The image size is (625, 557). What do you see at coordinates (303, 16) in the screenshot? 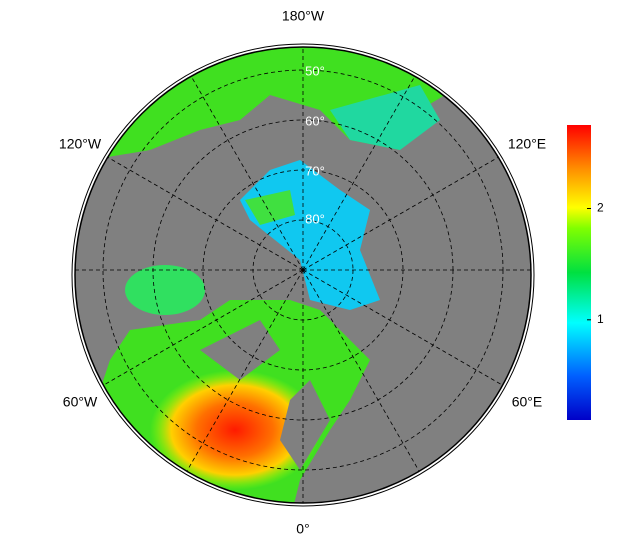
I see `longitude-label: 180°W` at bounding box center [303, 16].